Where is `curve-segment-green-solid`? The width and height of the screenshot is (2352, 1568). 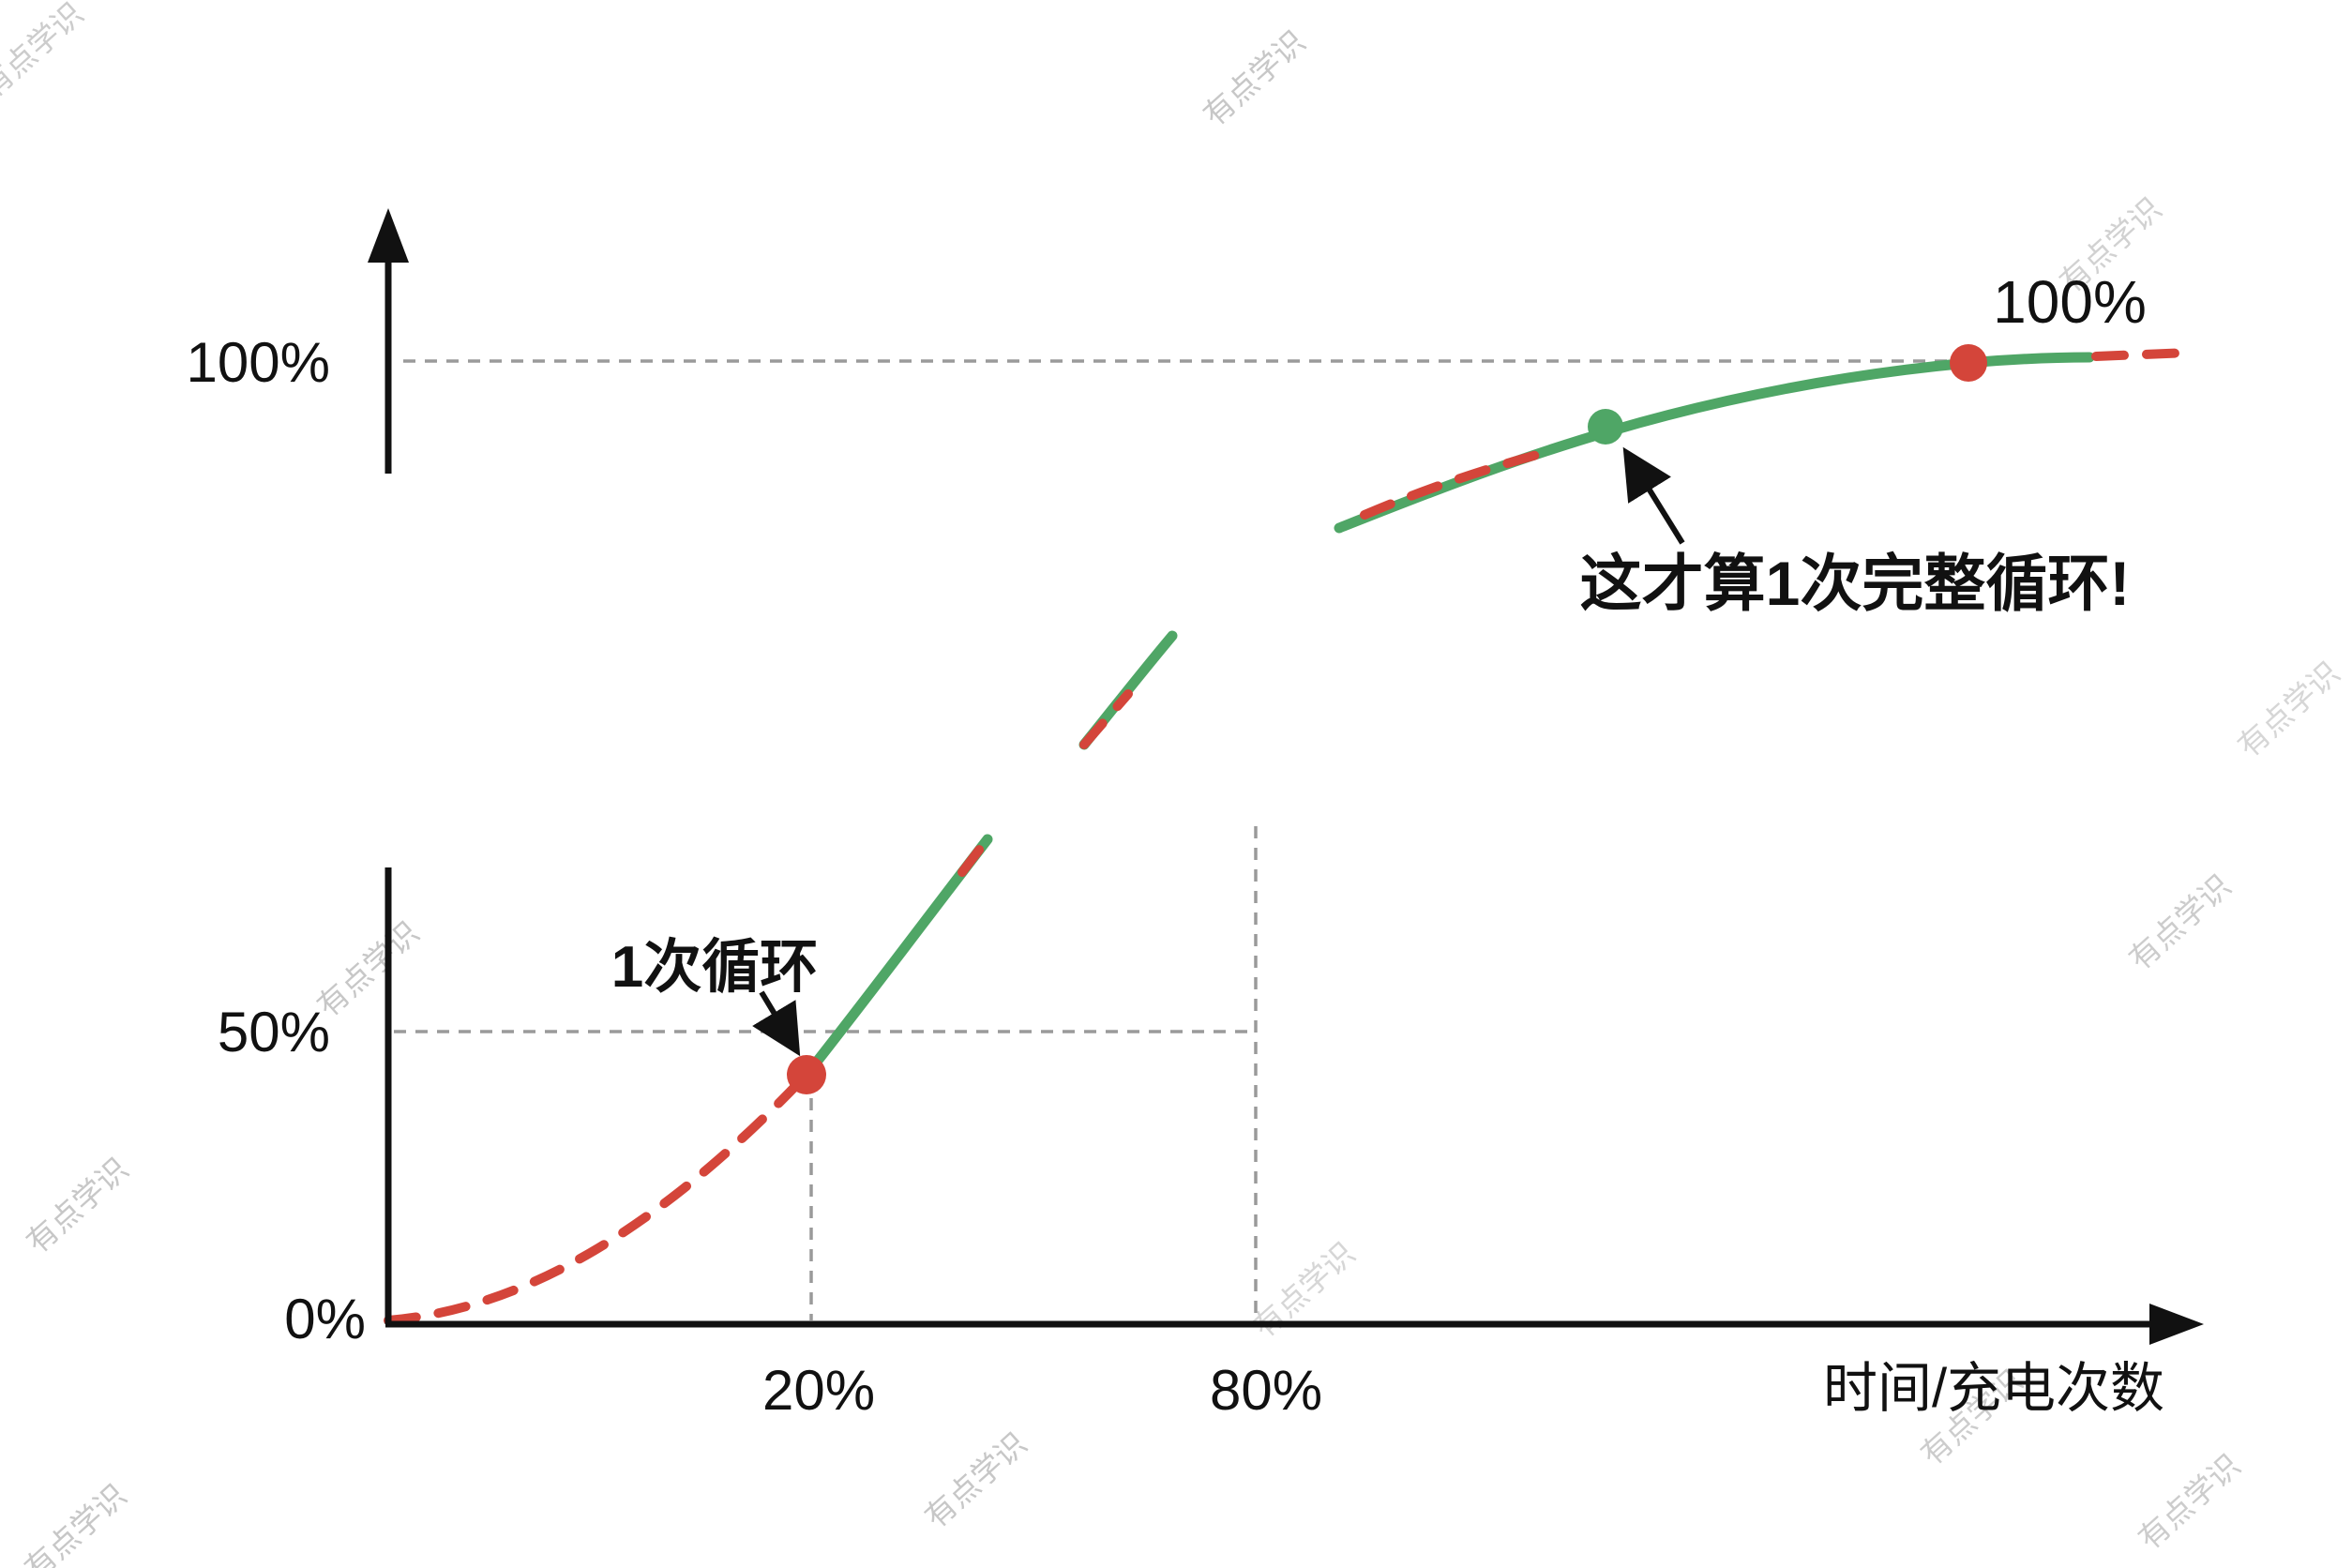
curve-segment-green-solid is located at coordinates (1654, 445).